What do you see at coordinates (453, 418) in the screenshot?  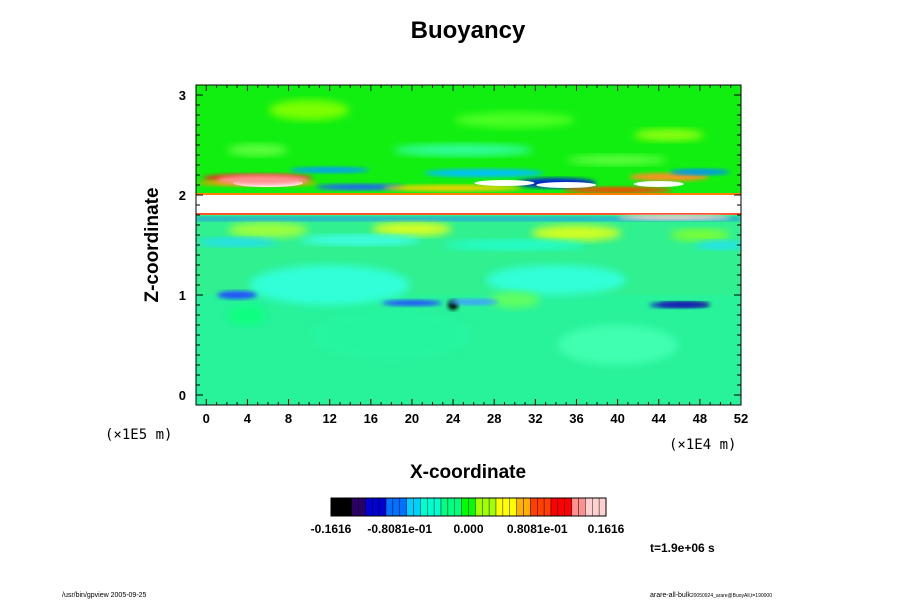 I see `x-tick-label: 24` at bounding box center [453, 418].